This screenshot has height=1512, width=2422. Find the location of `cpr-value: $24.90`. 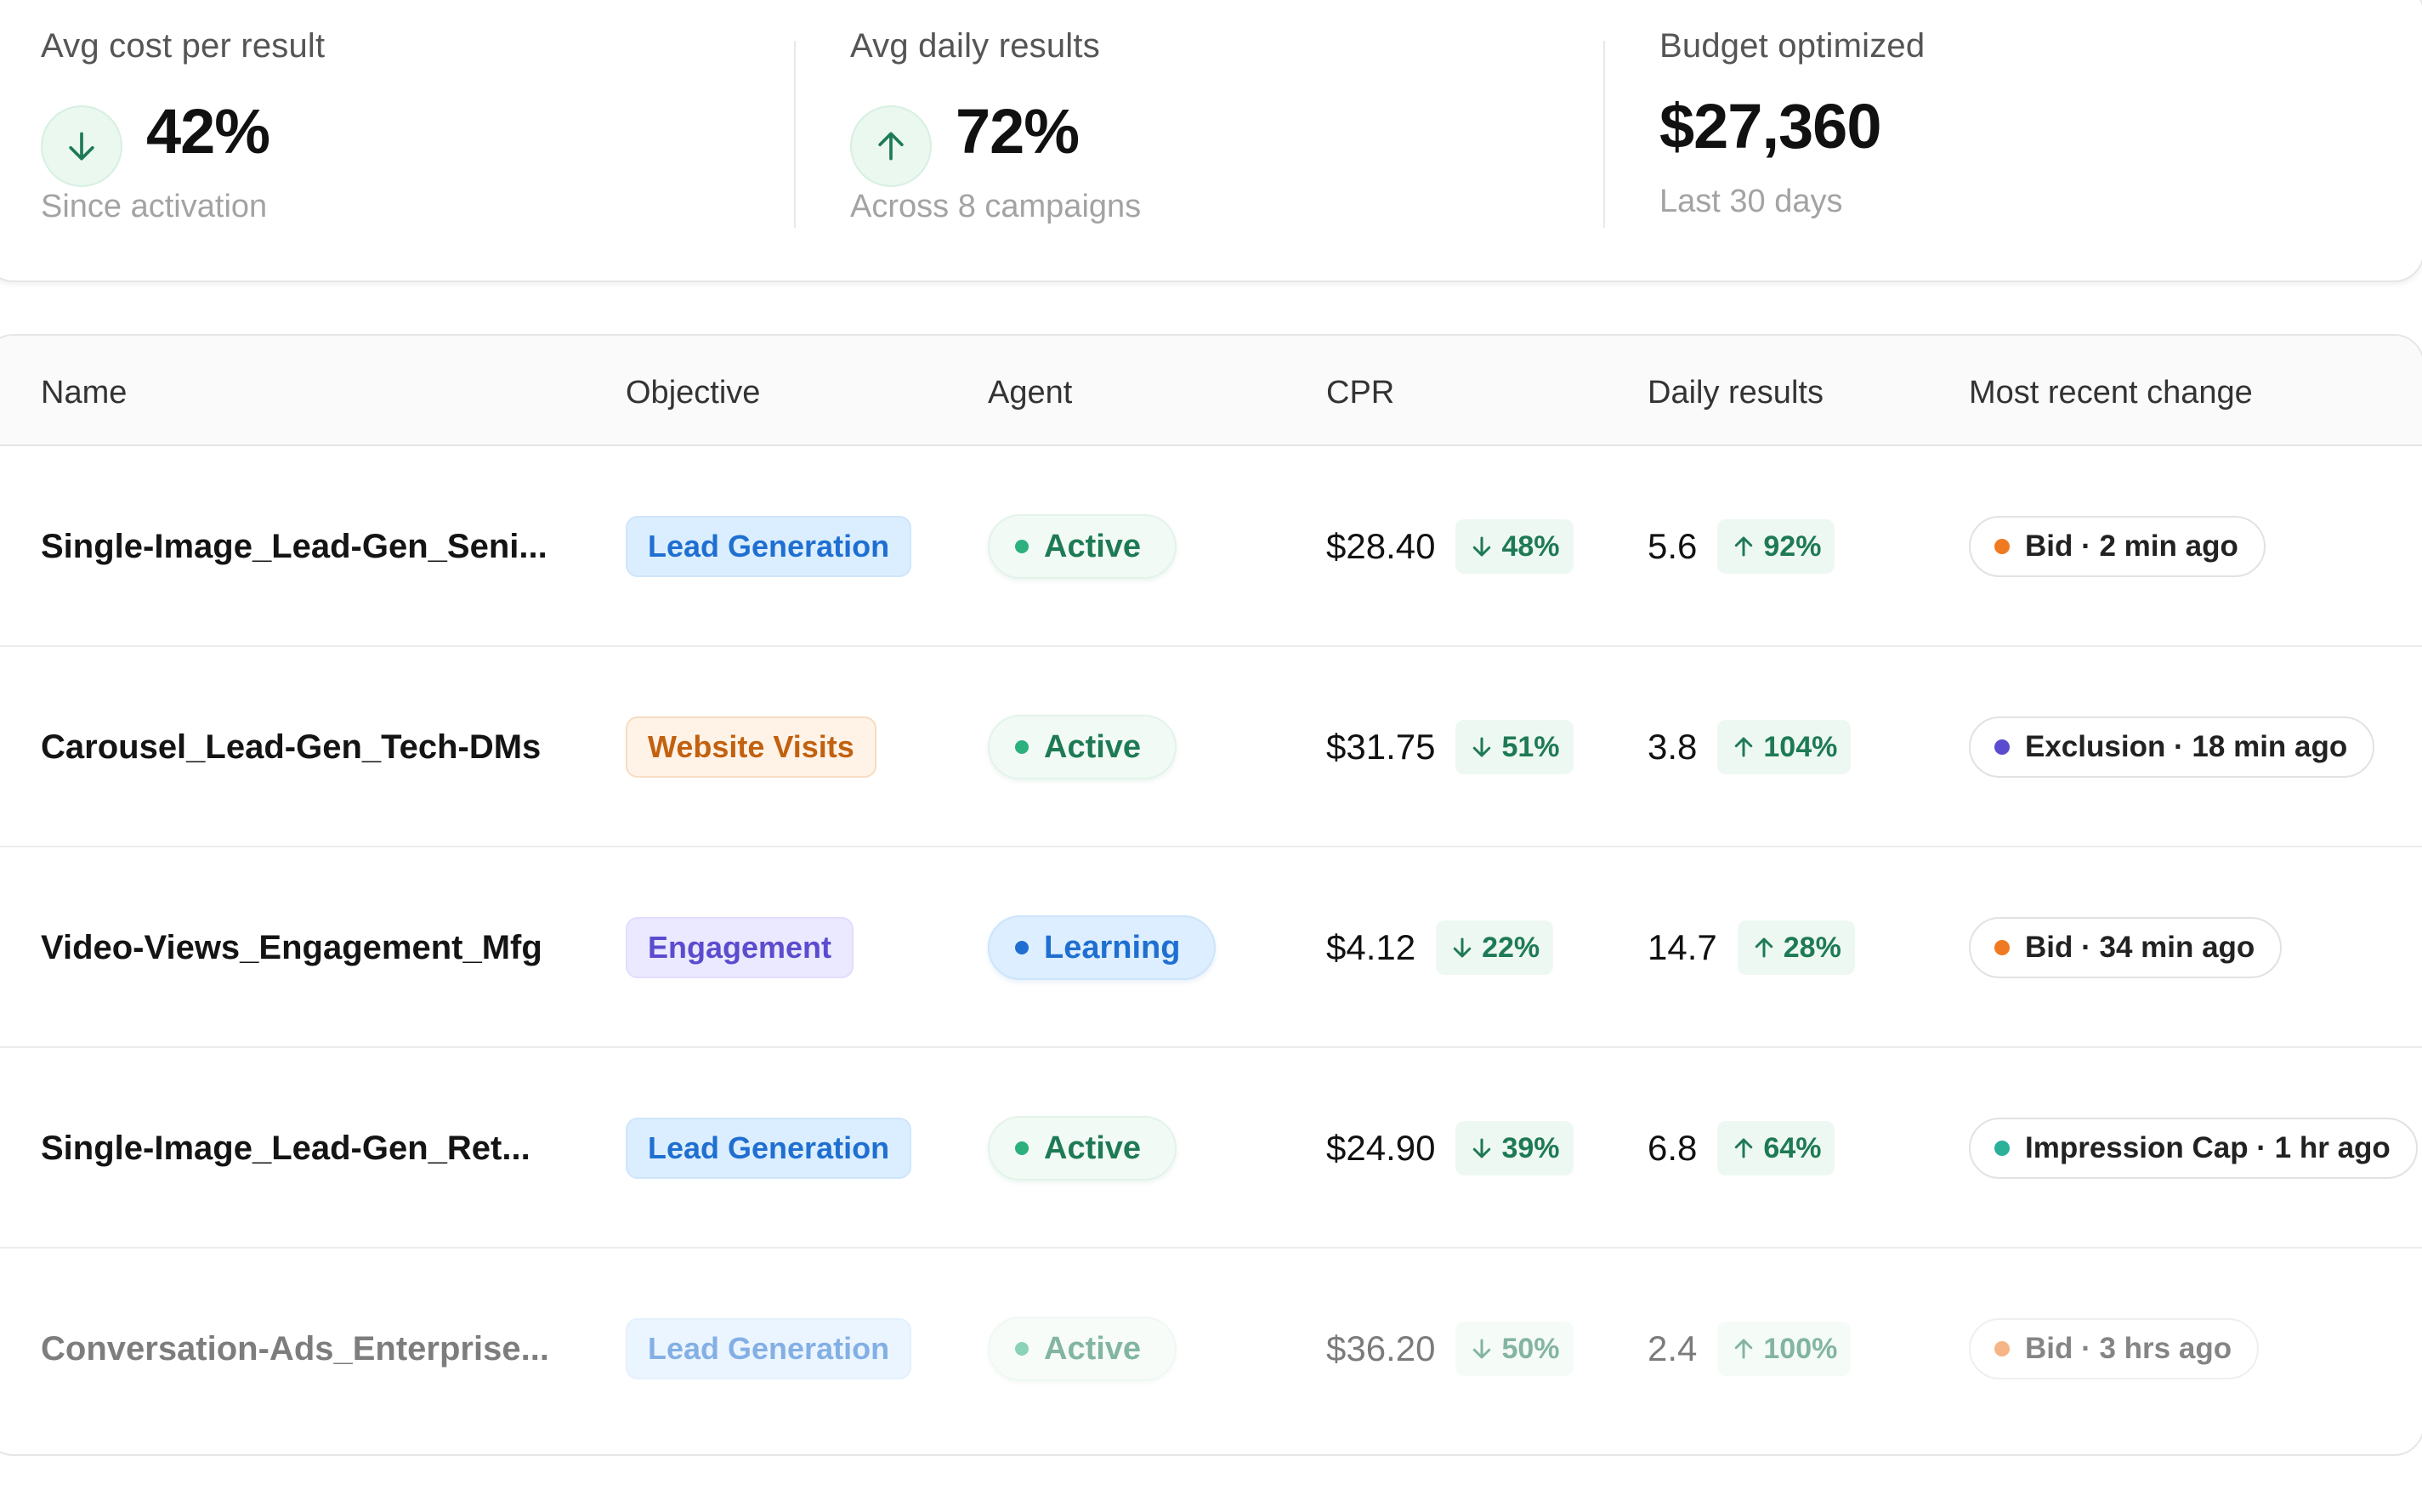

cpr-value: $24.90 is located at coordinates (1381, 1148).